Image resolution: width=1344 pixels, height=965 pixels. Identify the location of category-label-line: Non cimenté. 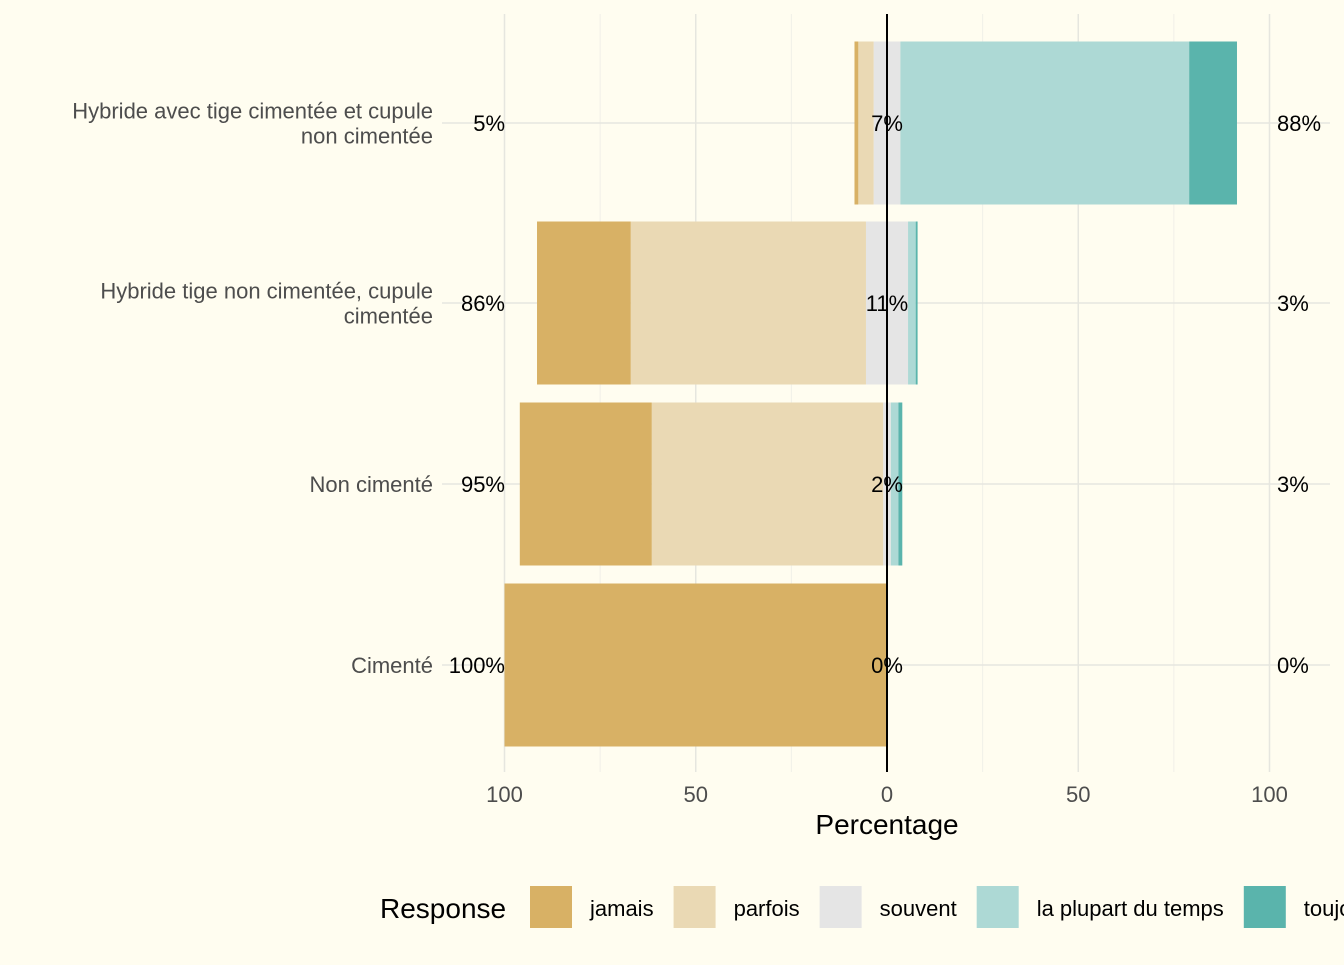
(371, 484).